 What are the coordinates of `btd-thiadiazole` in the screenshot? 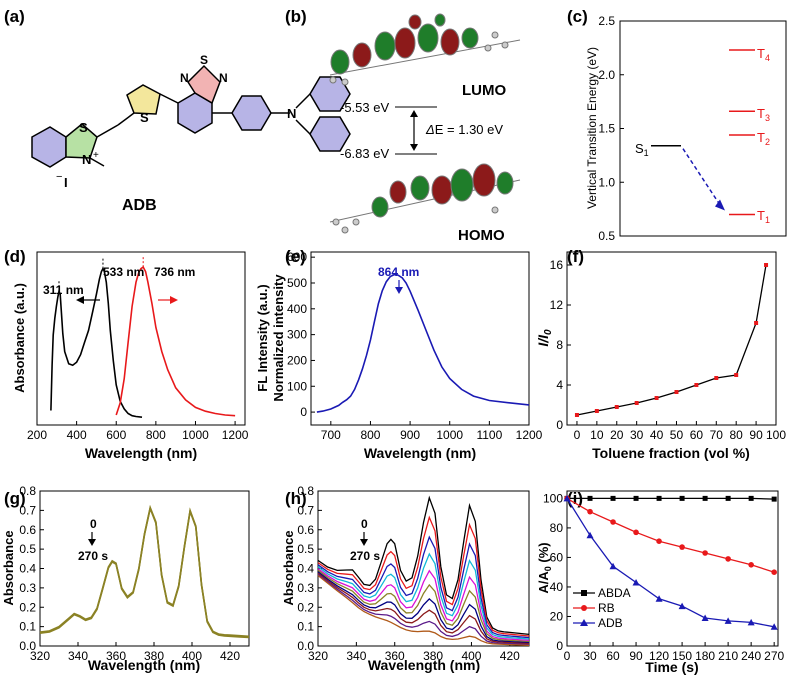 It's located at (204, 84).